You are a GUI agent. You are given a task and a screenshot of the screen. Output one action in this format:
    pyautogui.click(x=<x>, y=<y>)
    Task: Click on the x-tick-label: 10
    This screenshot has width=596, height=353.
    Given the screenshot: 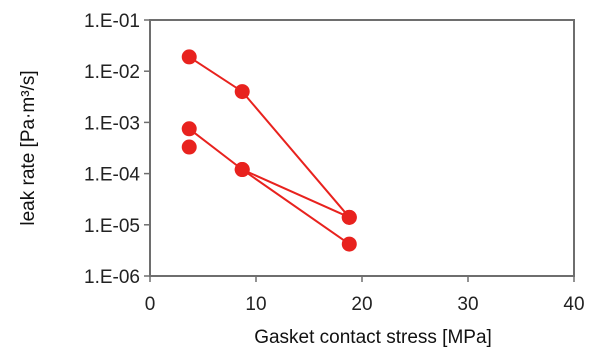 What is the action you would take?
    pyautogui.click(x=255, y=304)
    